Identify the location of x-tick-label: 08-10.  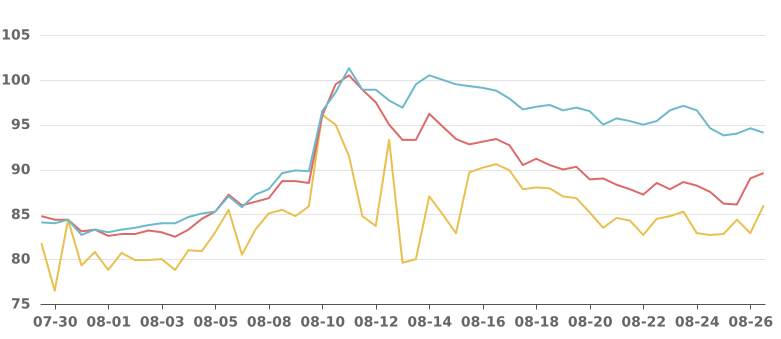
(323, 322).